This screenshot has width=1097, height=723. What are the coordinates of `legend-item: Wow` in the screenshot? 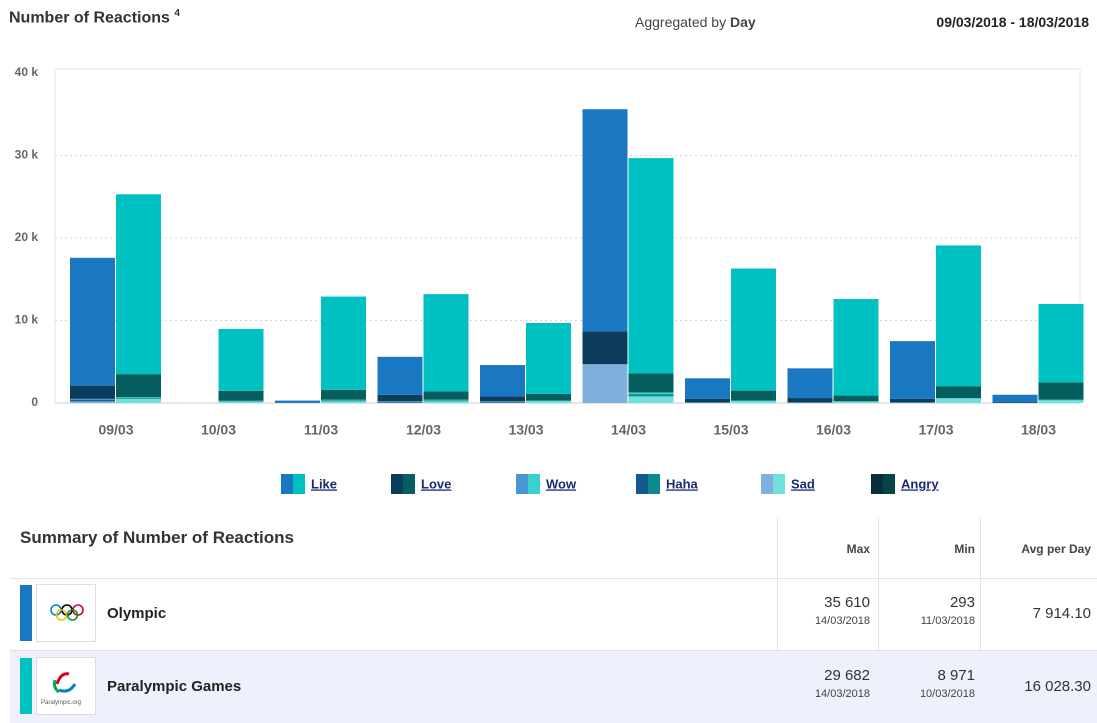 It's located at (546, 484).